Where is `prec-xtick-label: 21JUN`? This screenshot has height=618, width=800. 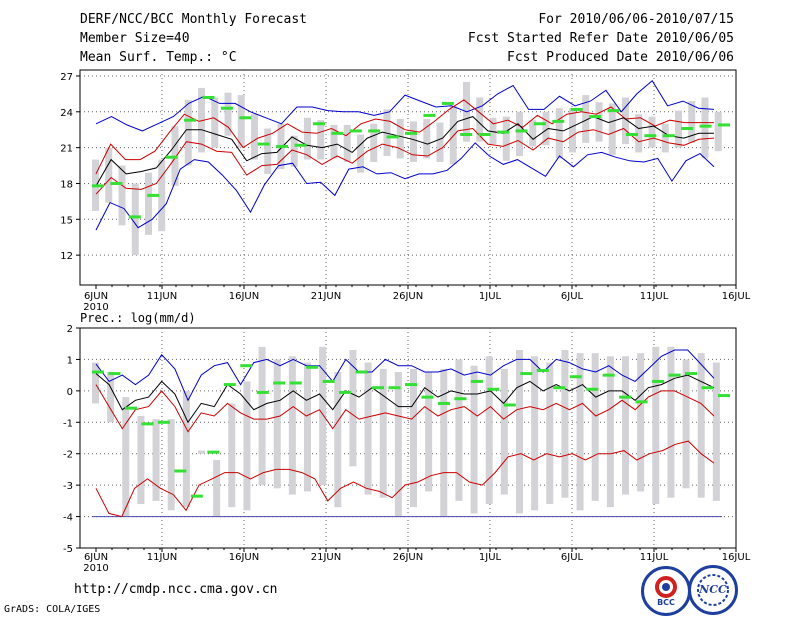 prec-xtick-label: 21JUN is located at coordinates (326, 557).